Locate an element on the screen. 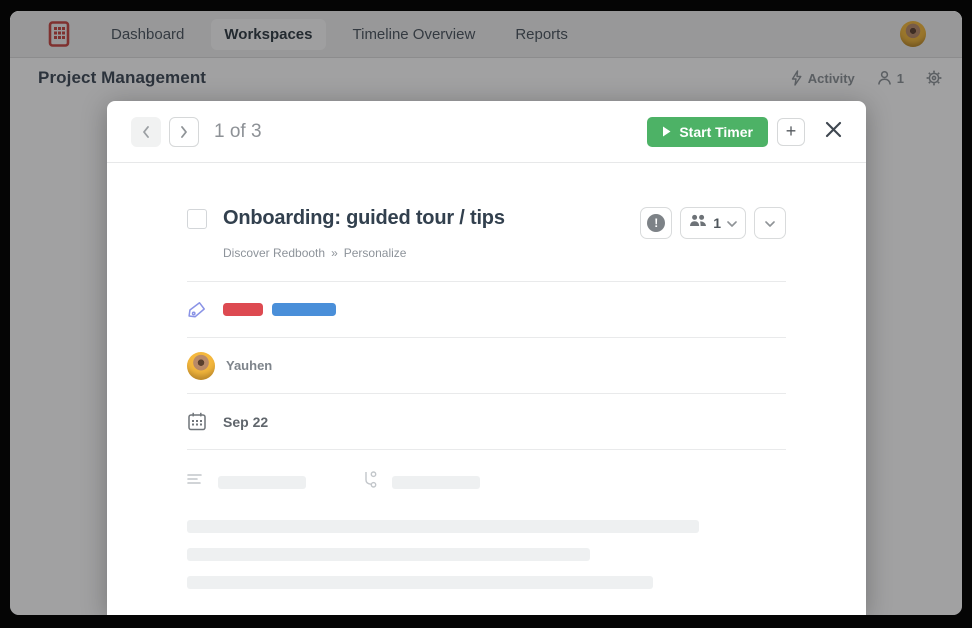  tag-blue is located at coordinates (304, 309).